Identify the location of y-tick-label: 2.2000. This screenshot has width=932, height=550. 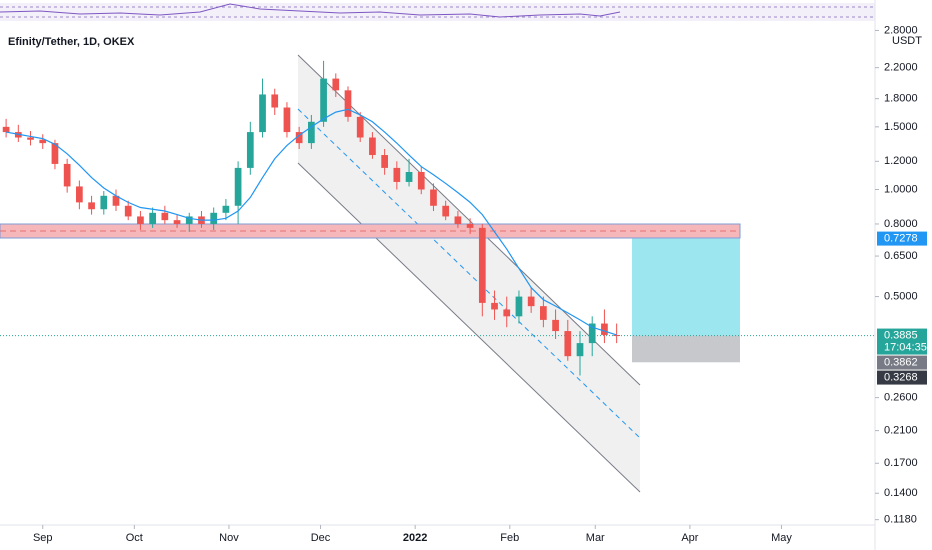
(901, 68).